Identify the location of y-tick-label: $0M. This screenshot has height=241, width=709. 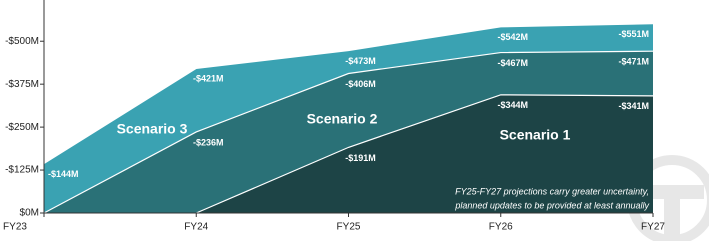
(29, 213).